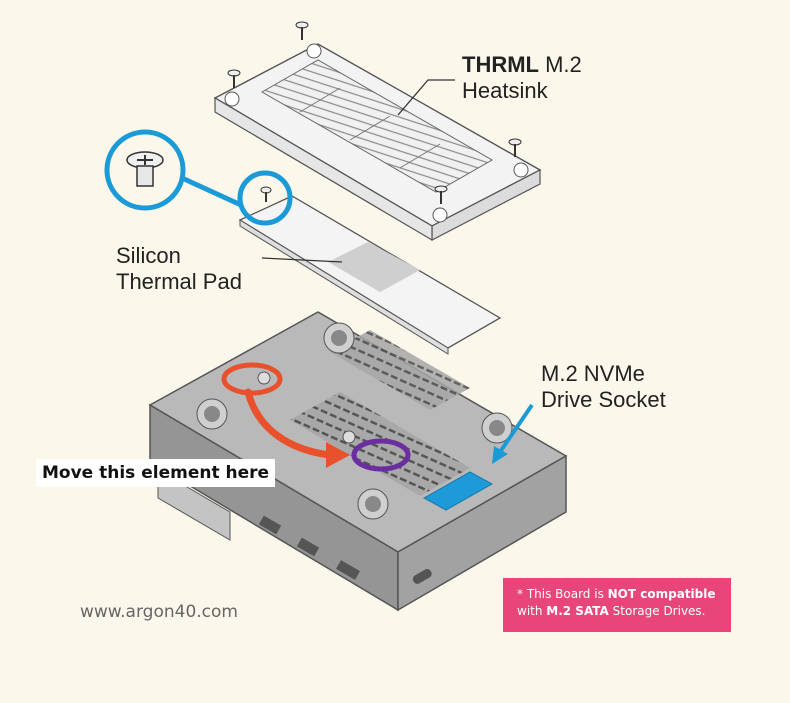  Describe the element at coordinates (532, 611) in the screenshot. I see `warning-line2-prefix: with` at that location.